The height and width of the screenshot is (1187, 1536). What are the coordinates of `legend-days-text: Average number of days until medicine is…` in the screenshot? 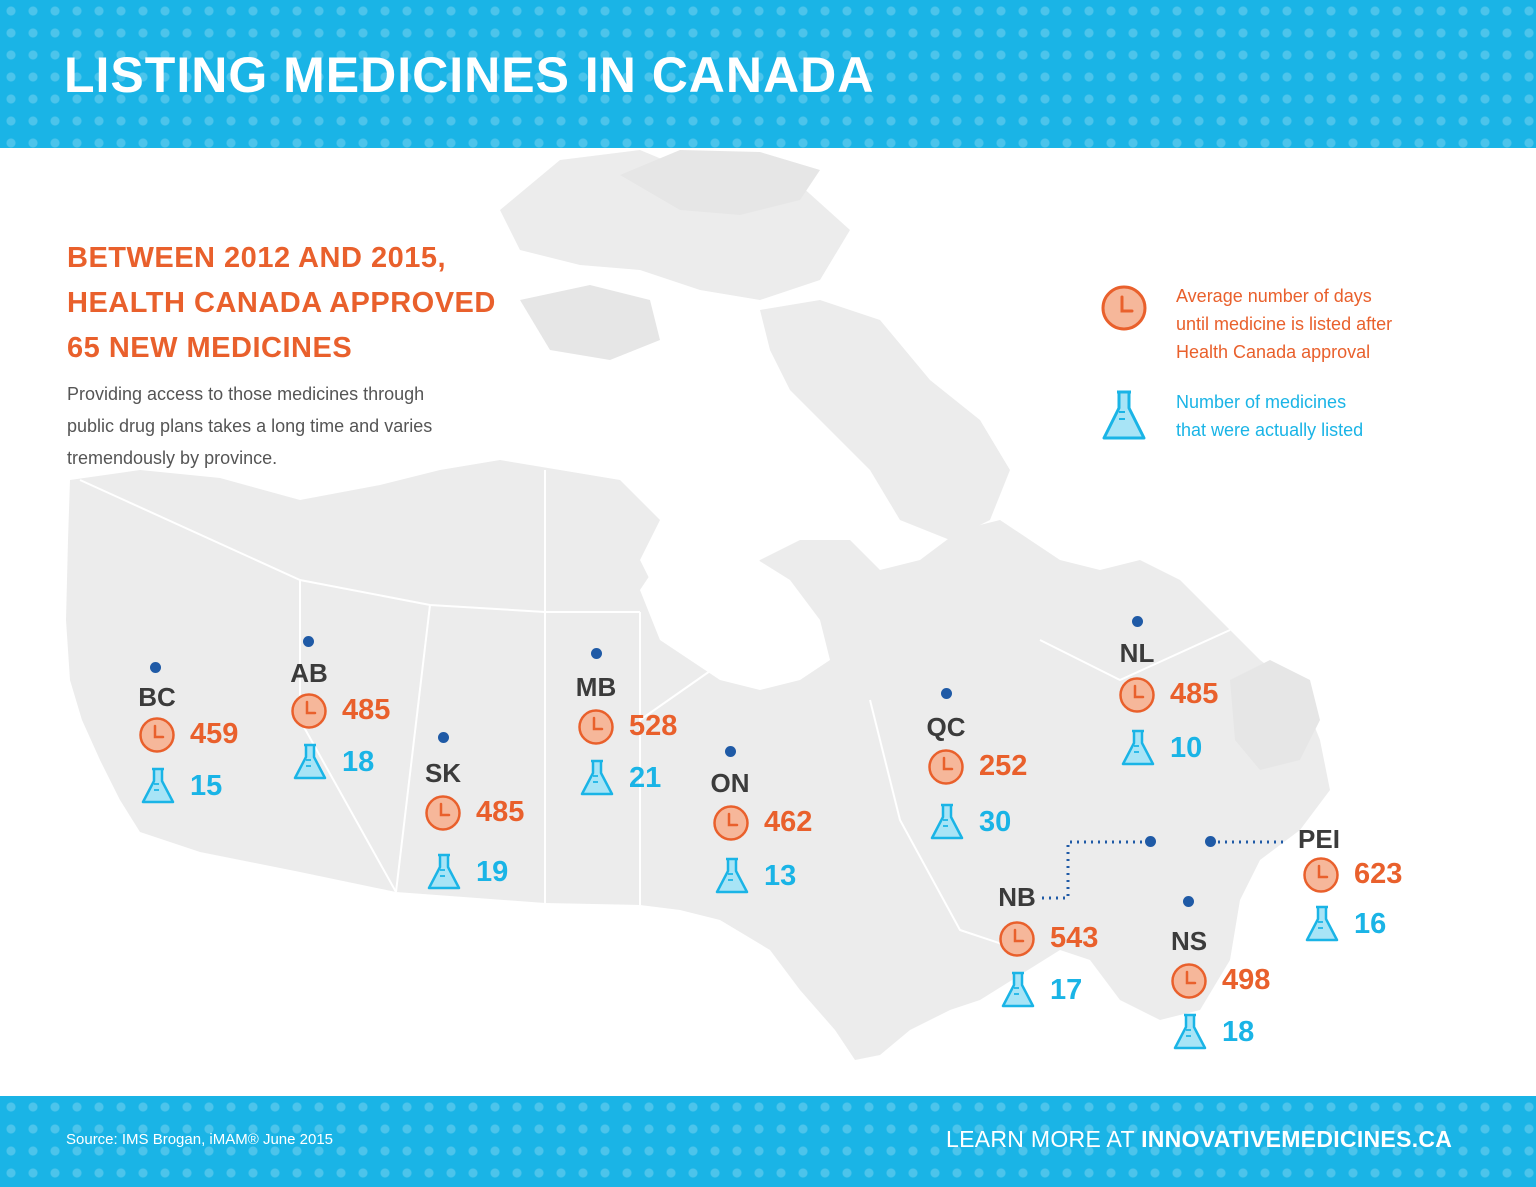 It's located at (1321, 324).